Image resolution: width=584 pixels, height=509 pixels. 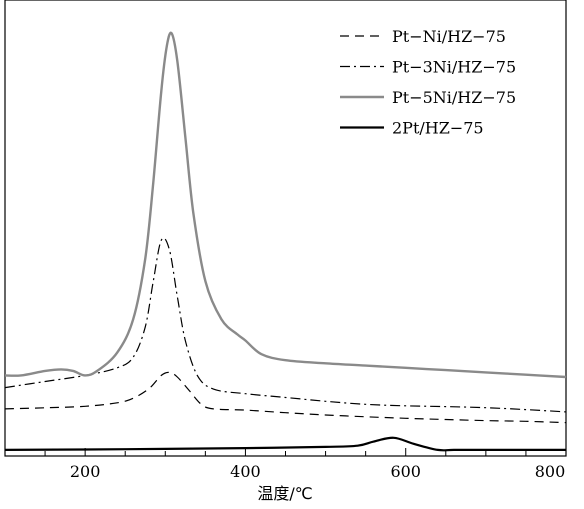 I want to click on legend-label-pt-5ni-hz-75: Pt−5Ni/HZ−75, so click(x=454, y=97).